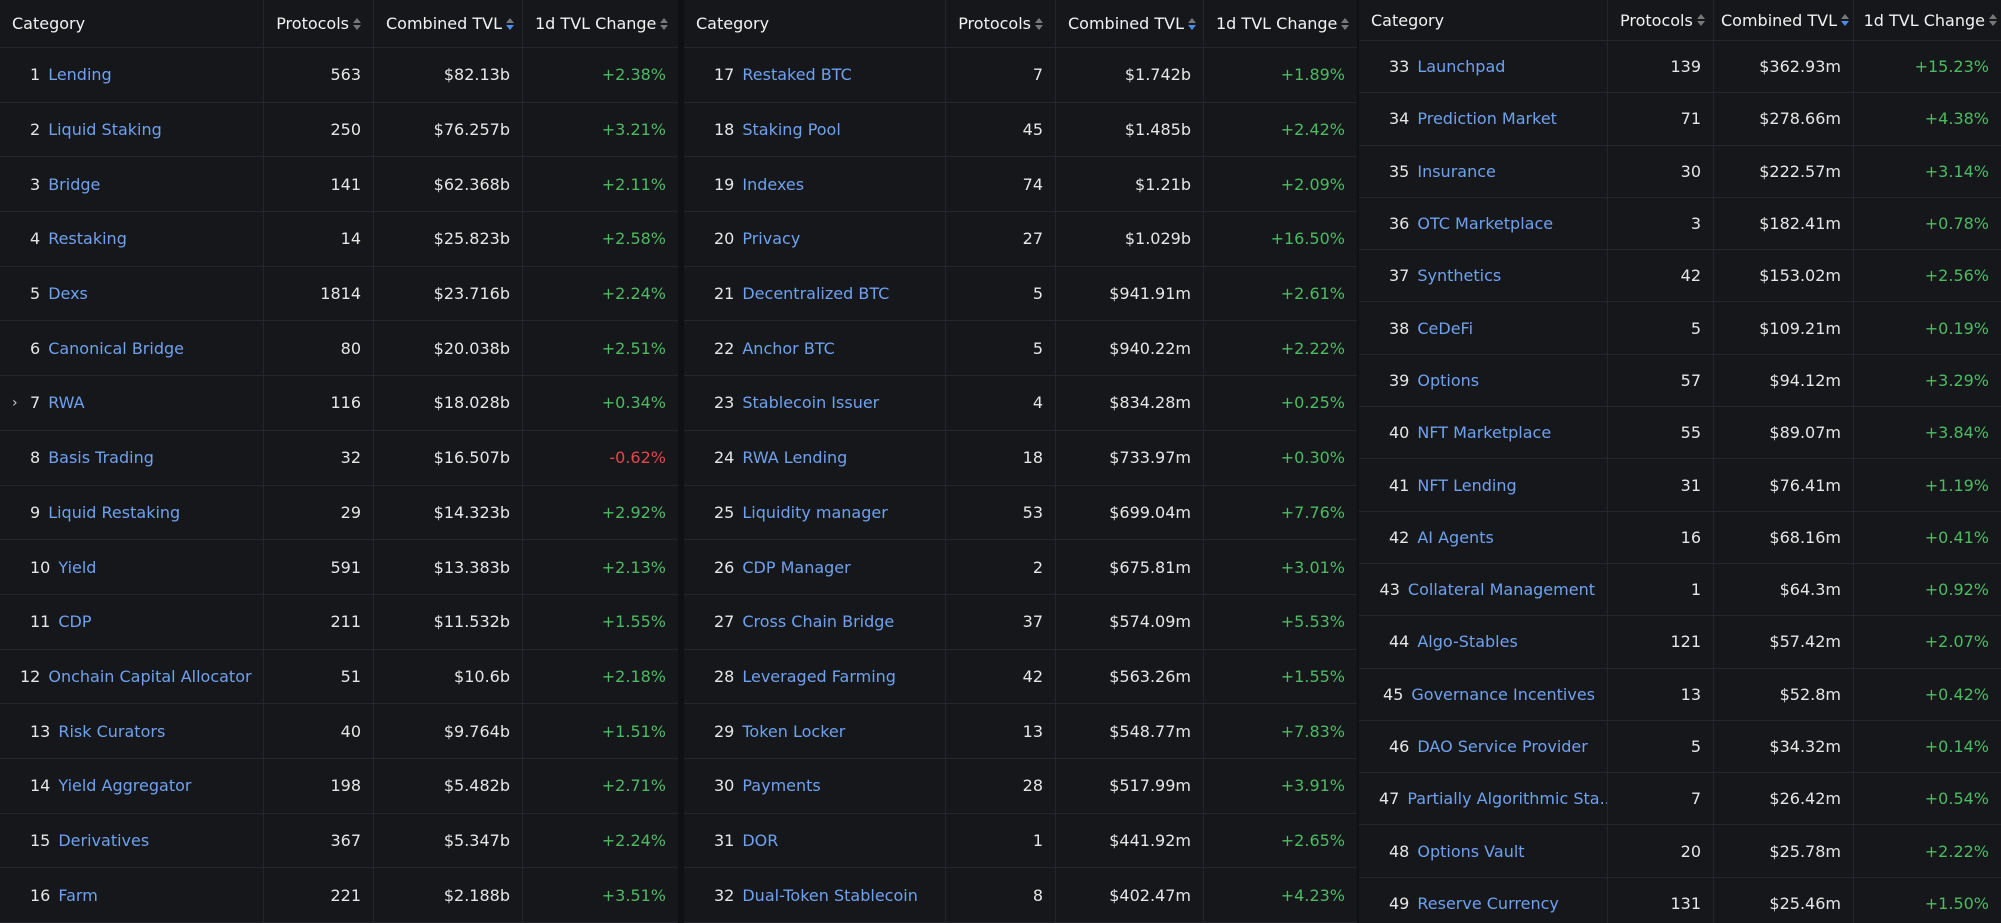 This screenshot has width=2001, height=923. Describe the element at coordinates (795, 458) in the screenshot. I see `category-link: RWA Lending` at that location.